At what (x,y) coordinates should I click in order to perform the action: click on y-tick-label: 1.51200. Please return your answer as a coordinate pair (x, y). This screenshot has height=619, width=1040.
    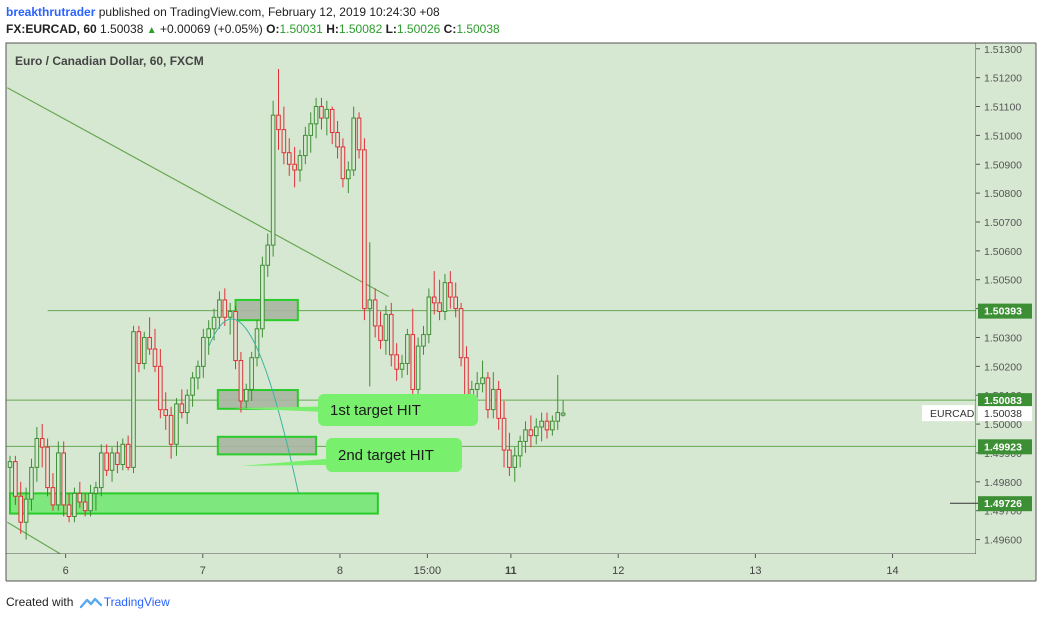
    Looking at the image, I should click on (1003, 79).